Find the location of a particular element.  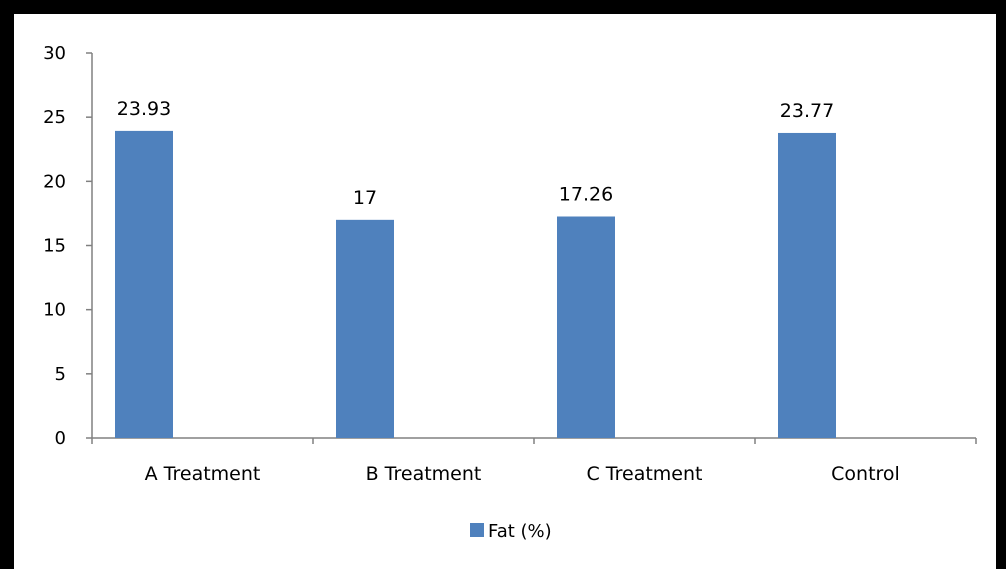

y-tick-label: 10 is located at coordinates (54, 310).